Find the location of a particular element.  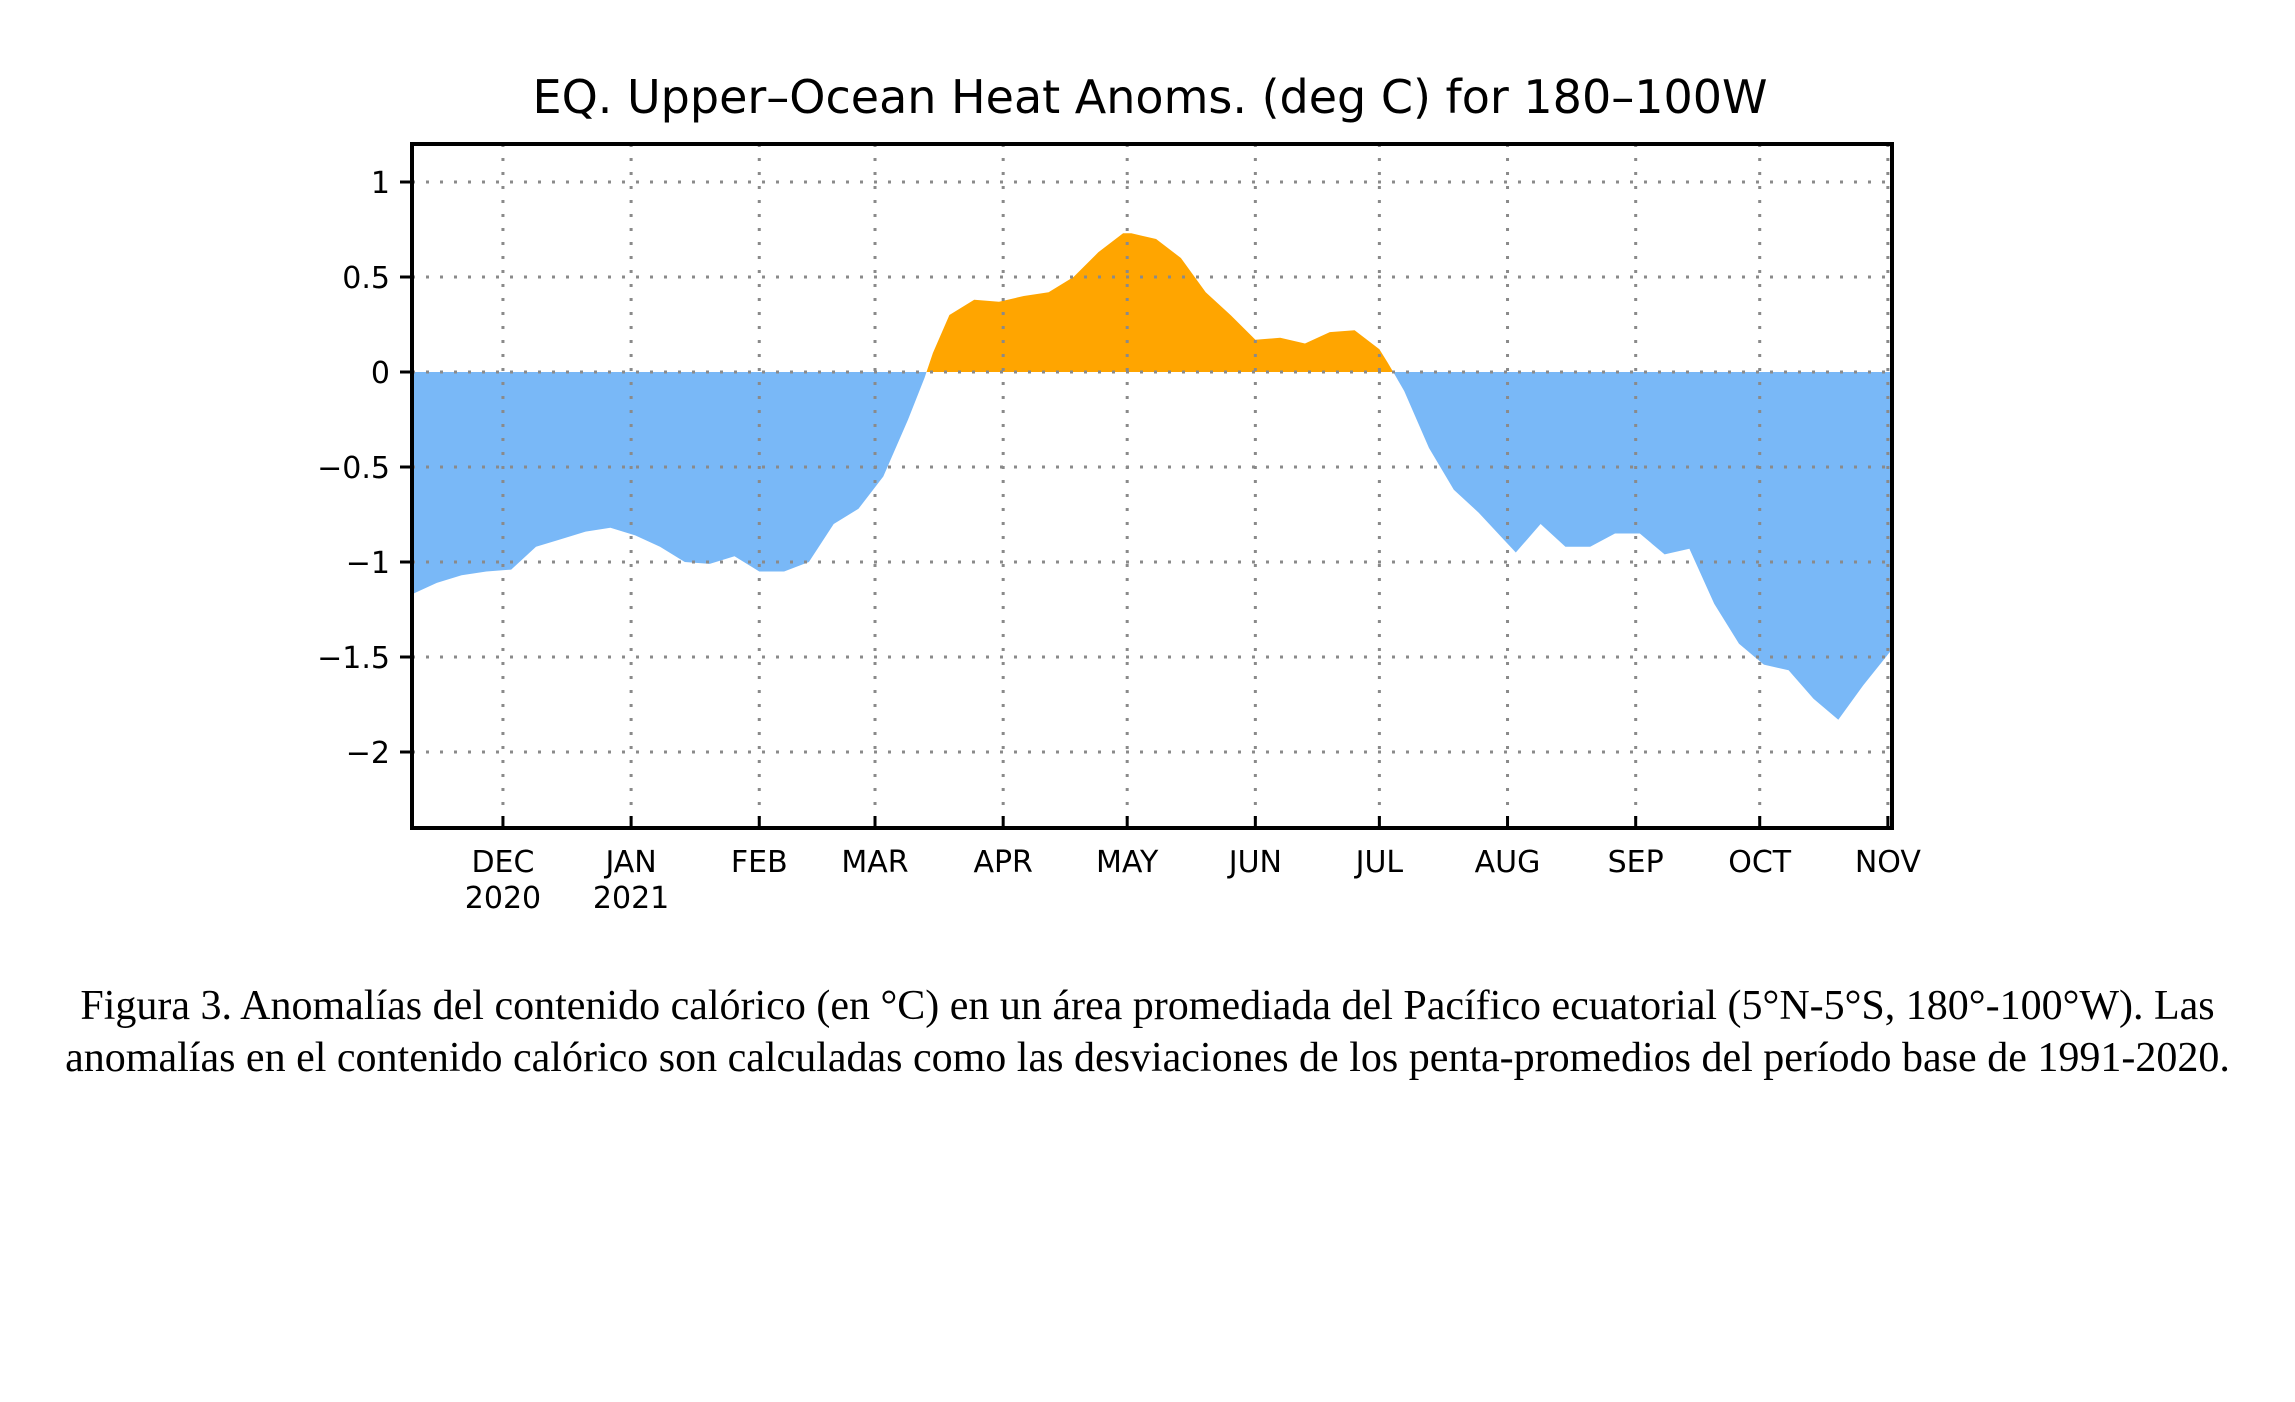

x-tick-label-11: NOV is located at coordinates (1888, 862).